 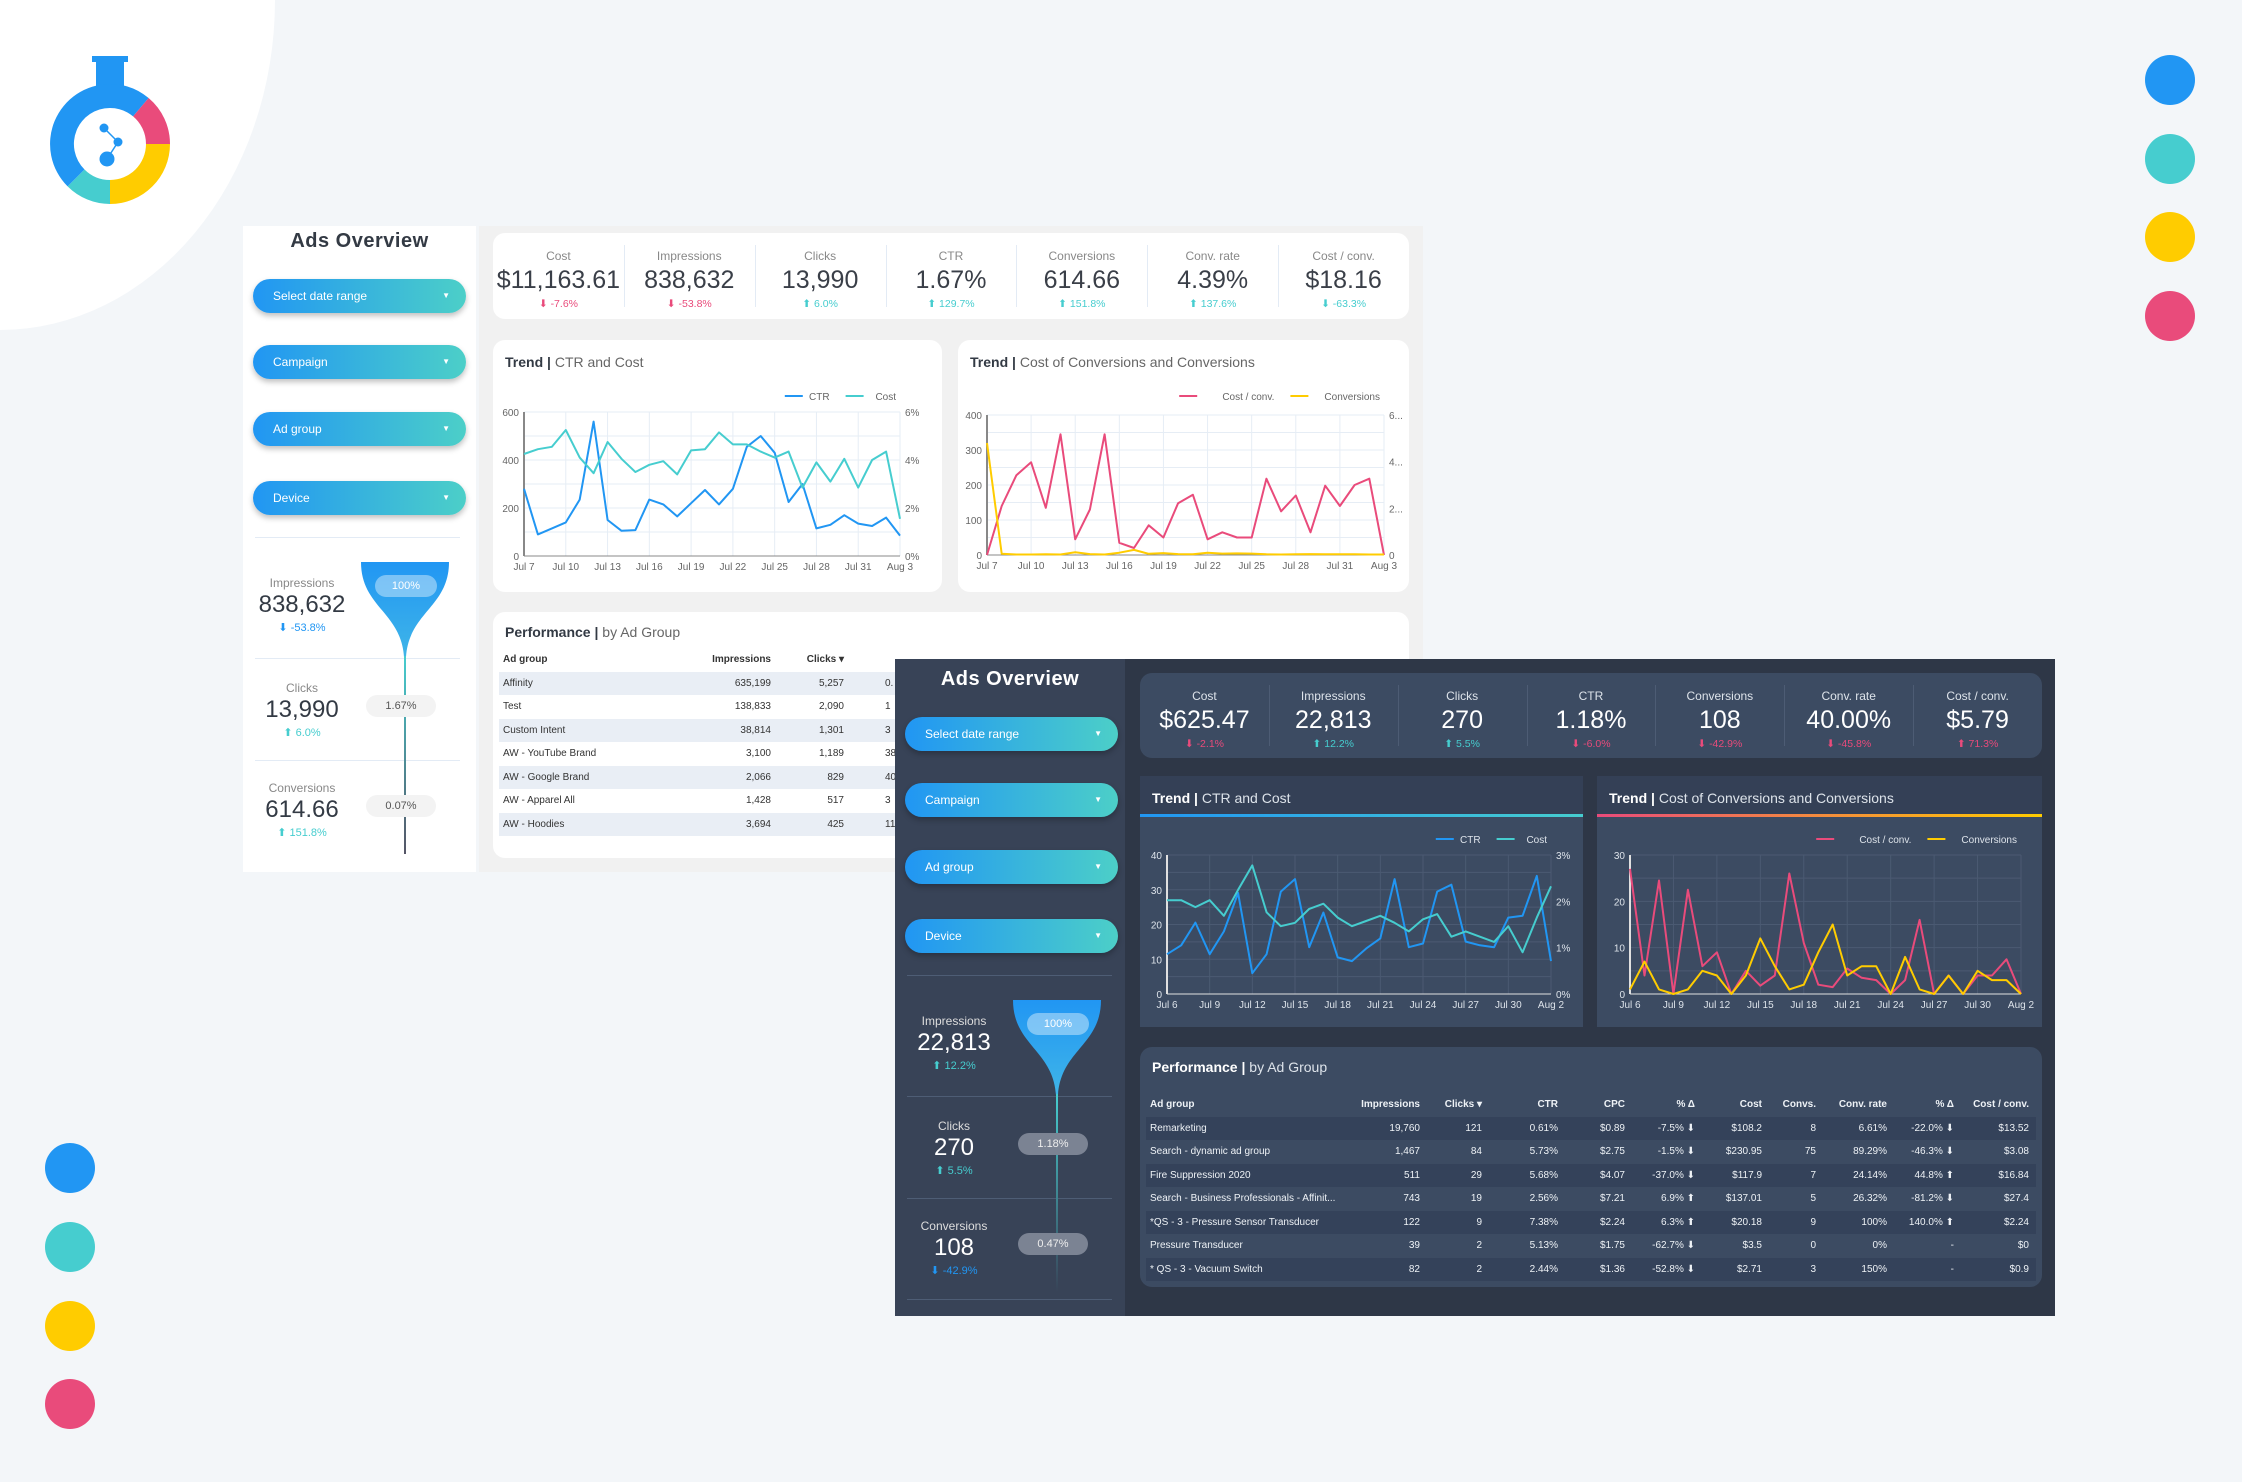 I want to click on sidebar-title: Ads Overview, so click(x=359, y=241).